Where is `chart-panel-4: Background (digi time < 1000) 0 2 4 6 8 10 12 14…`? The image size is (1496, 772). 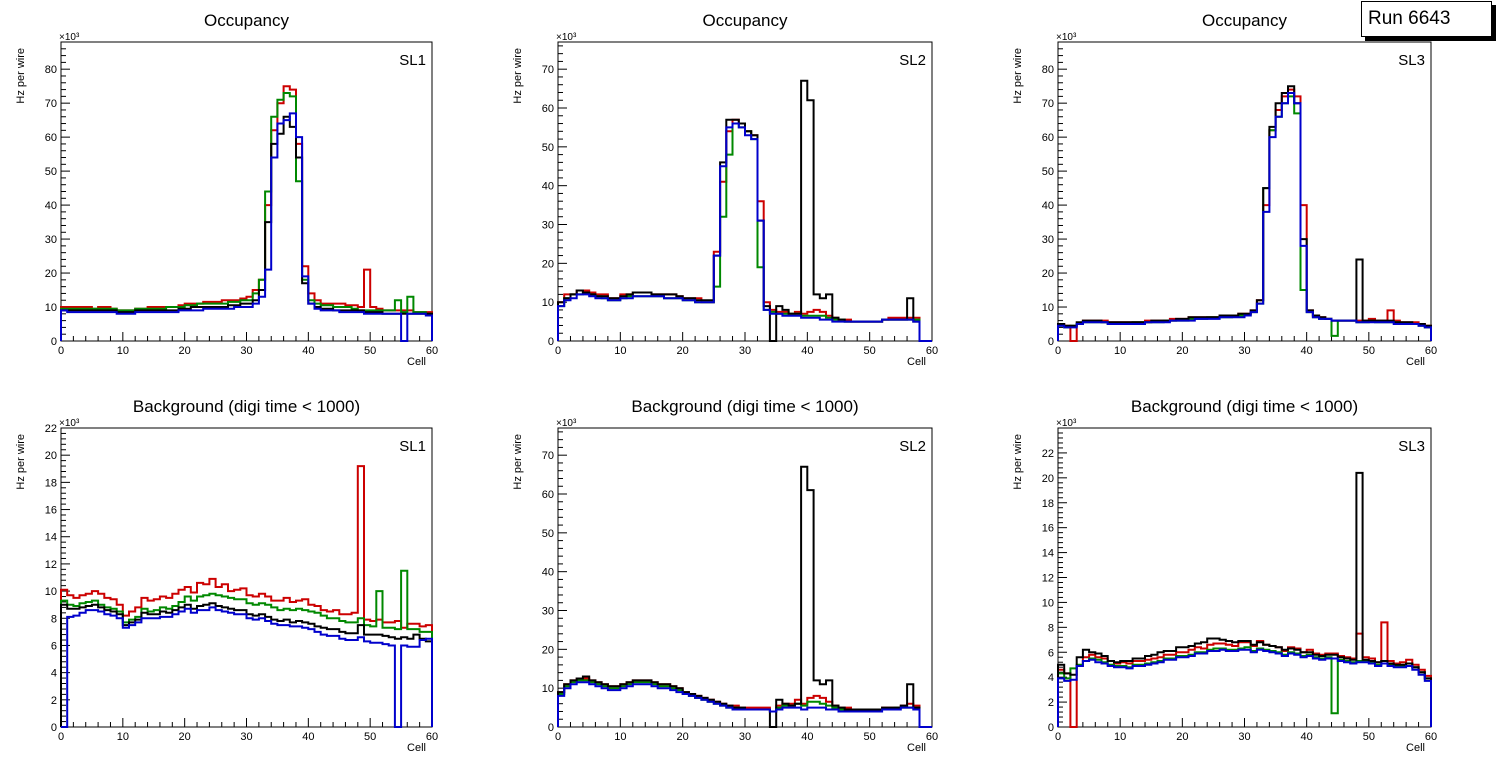
chart-panel-4: Background (digi time < 1000) 0 2 4 6 8 10 12 14… is located at coordinates (226, 575).